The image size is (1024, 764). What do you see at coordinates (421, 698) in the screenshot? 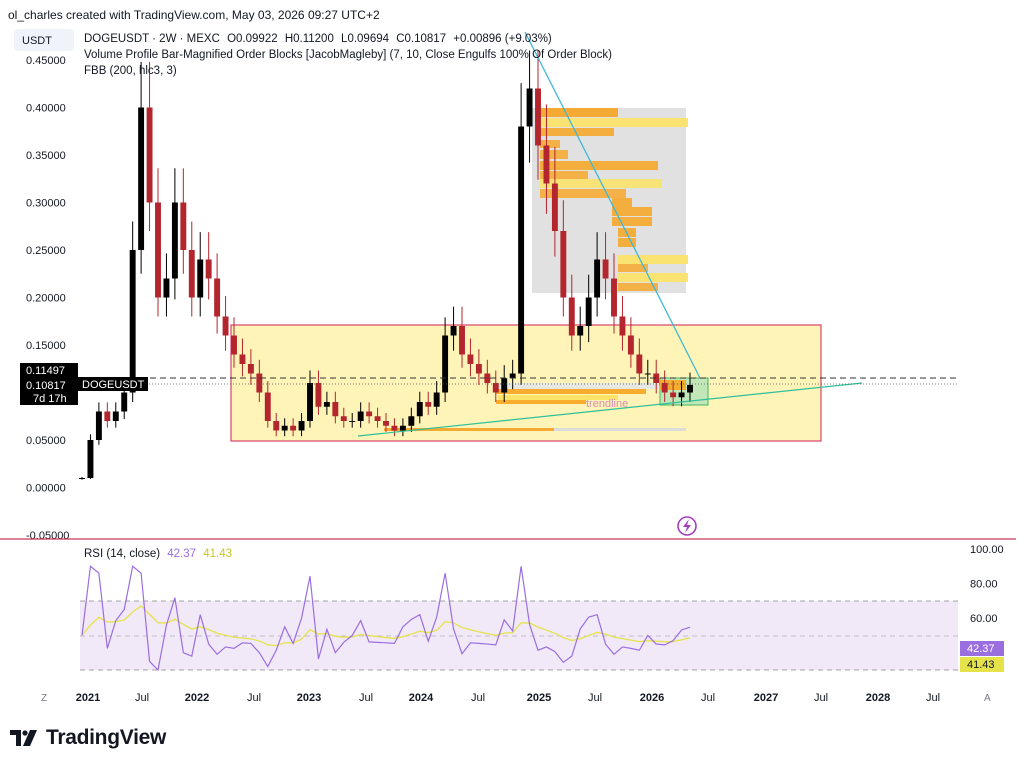
I see `time-tick-label: 2024` at bounding box center [421, 698].